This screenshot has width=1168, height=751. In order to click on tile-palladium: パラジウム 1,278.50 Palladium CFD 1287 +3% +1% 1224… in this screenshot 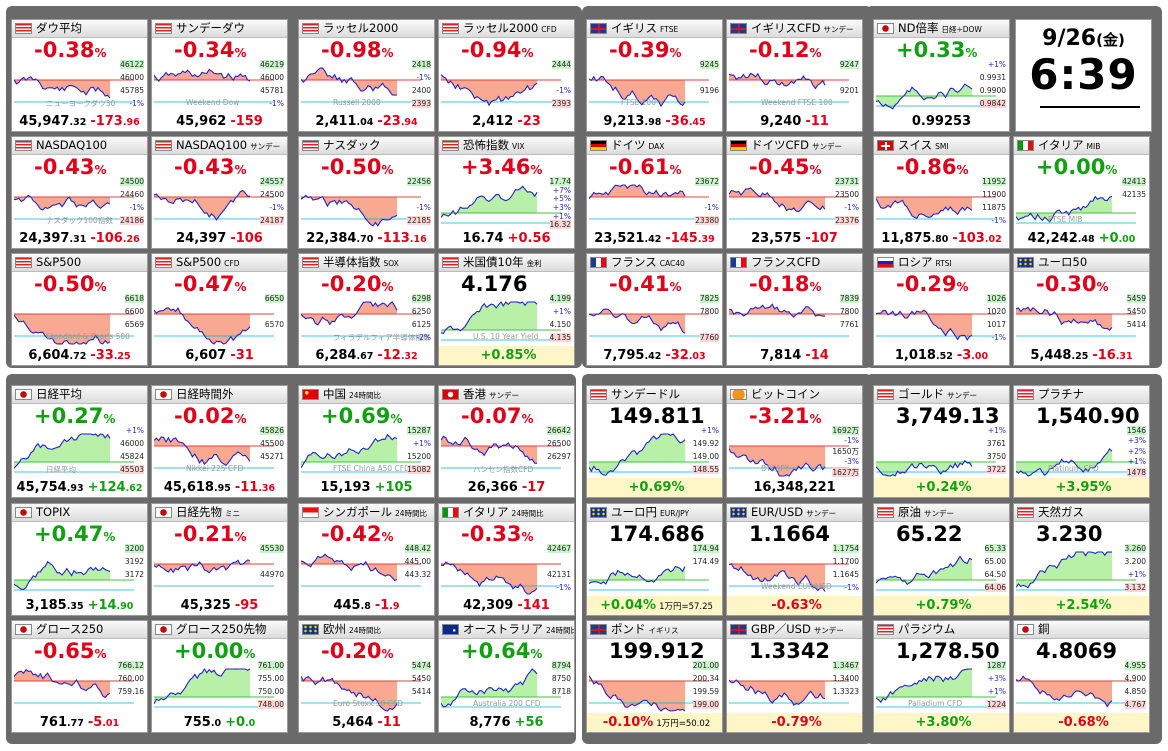, I will do `click(941, 676)`.